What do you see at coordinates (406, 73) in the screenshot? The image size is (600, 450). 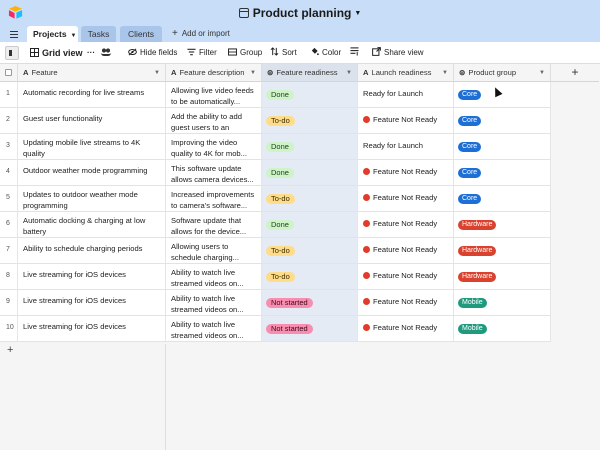 I see `column-header-launch-readiness: A Launch readiness ▼` at bounding box center [406, 73].